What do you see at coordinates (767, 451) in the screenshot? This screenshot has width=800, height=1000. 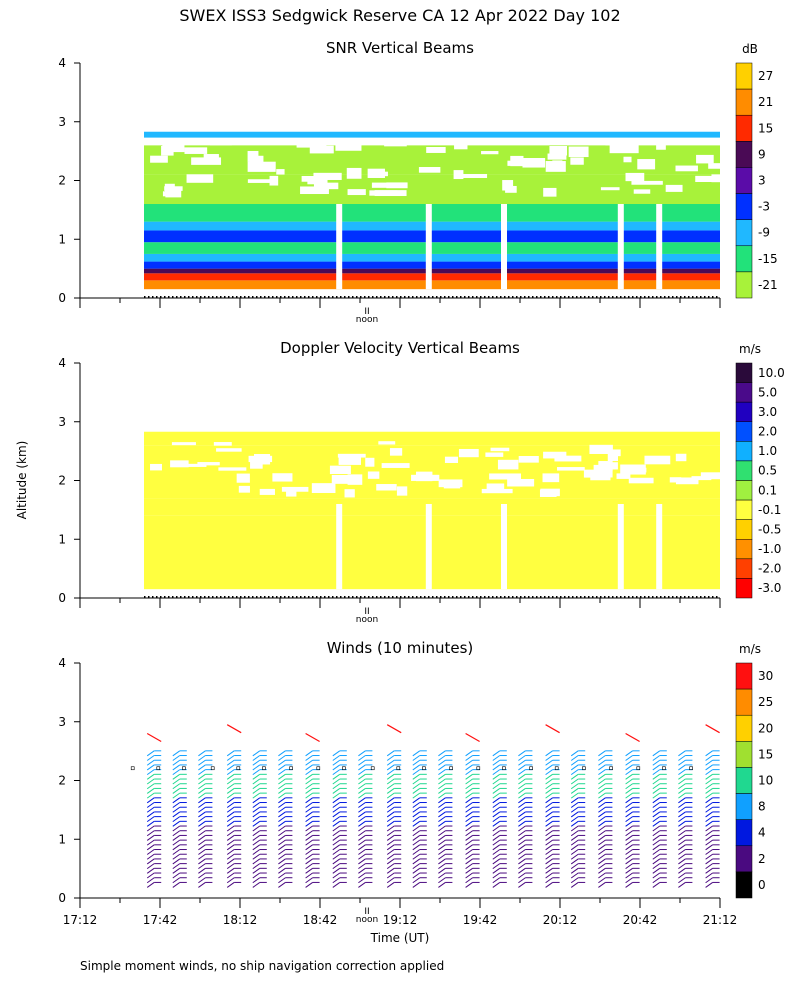 I see `colorbar-label: 1.0` at bounding box center [767, 451].